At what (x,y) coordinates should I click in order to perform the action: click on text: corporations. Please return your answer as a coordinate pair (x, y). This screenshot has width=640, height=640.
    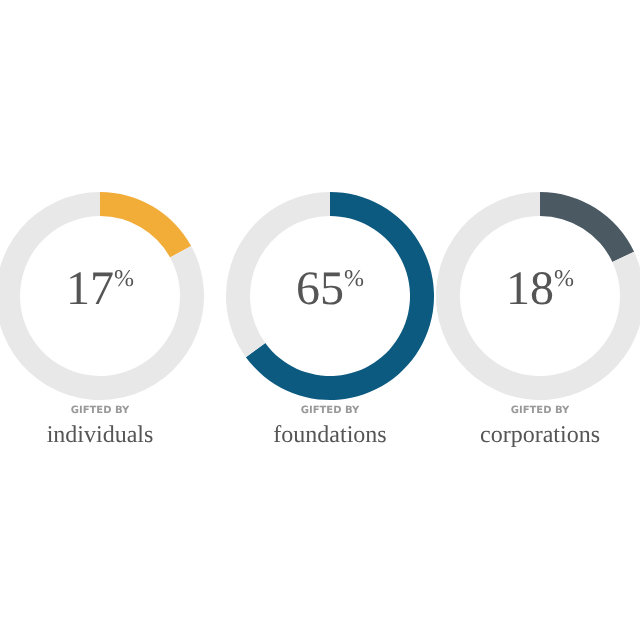
    Looking at the image, I should click on (540, 434).